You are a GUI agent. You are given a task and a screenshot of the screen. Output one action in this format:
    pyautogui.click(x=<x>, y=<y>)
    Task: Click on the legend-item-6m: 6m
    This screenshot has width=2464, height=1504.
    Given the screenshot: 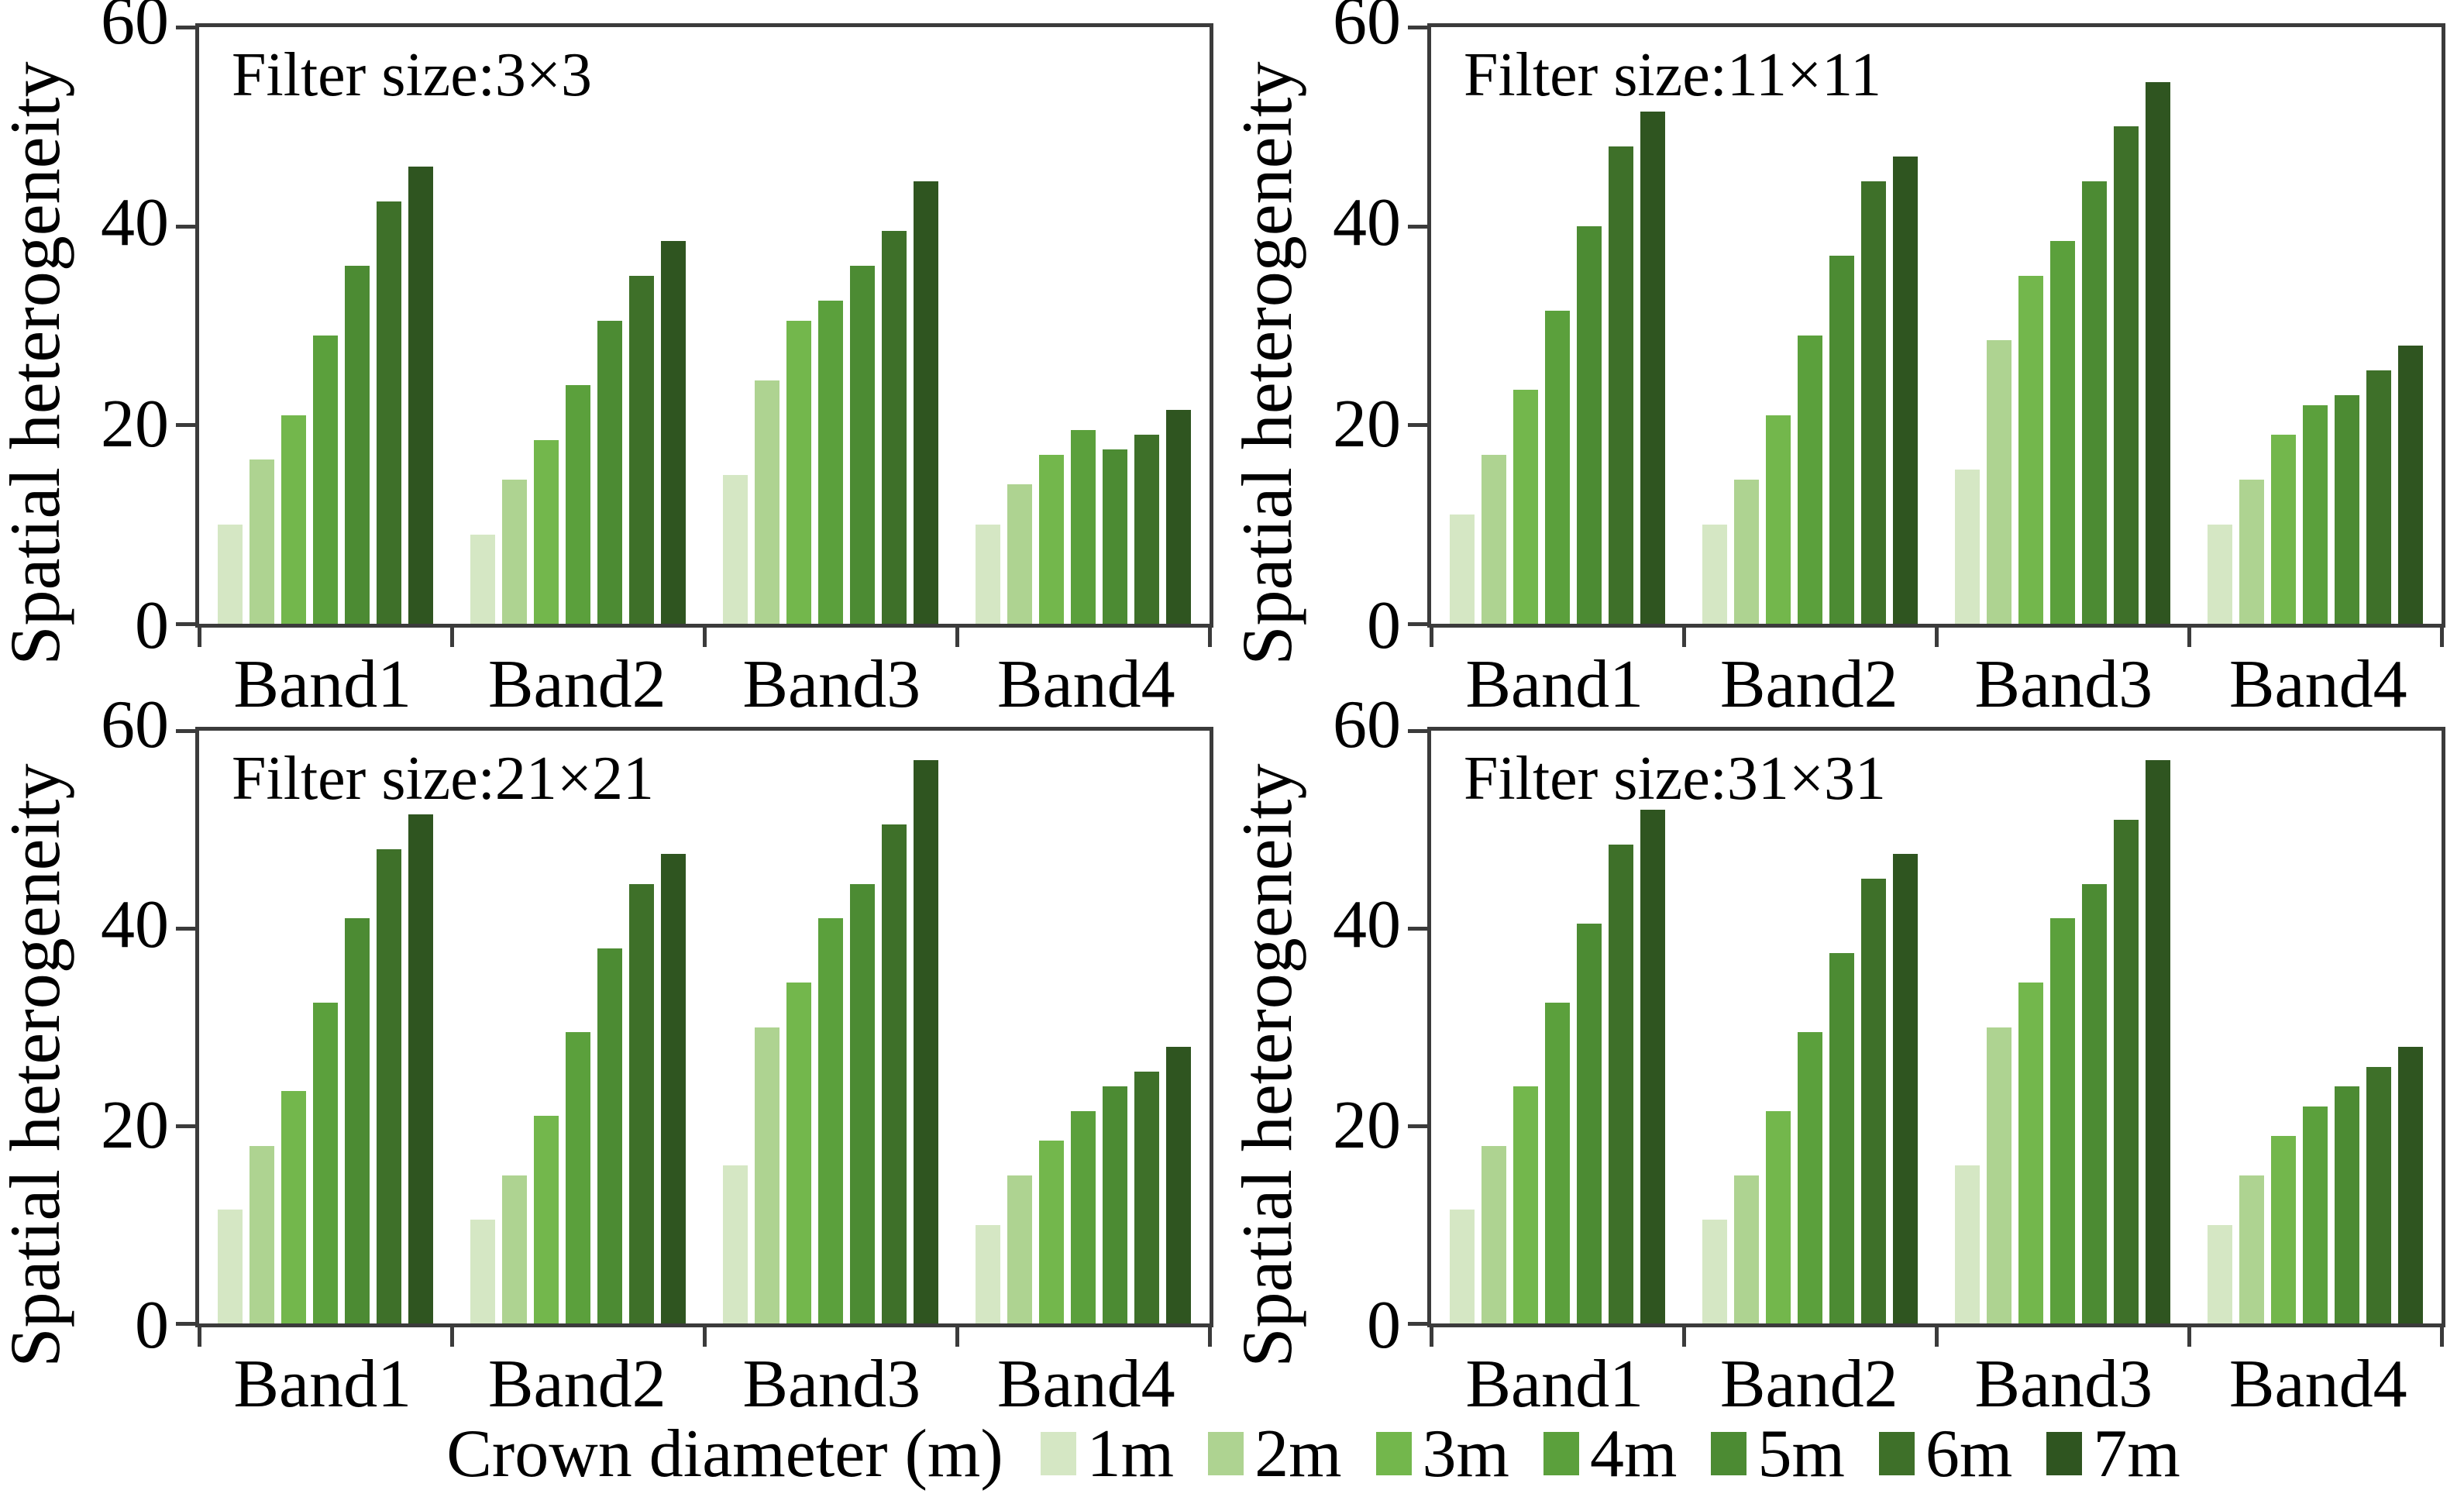 What is the action you would take?
    pyautogui.click(x=1945, y=1454)
    